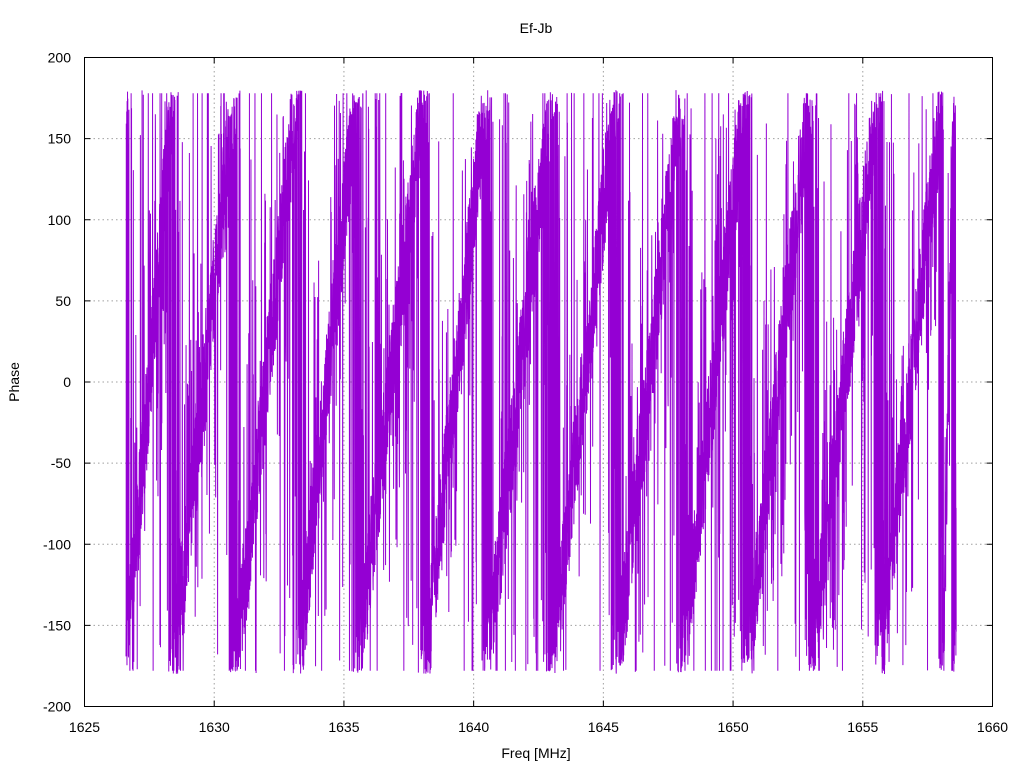 The width and height of the screenshot is (1024, 768). What do you see at coordinates (536, 28) in the screenshot?
I see `chart-title: Ef-Jb` at bounding box center [536, 28].